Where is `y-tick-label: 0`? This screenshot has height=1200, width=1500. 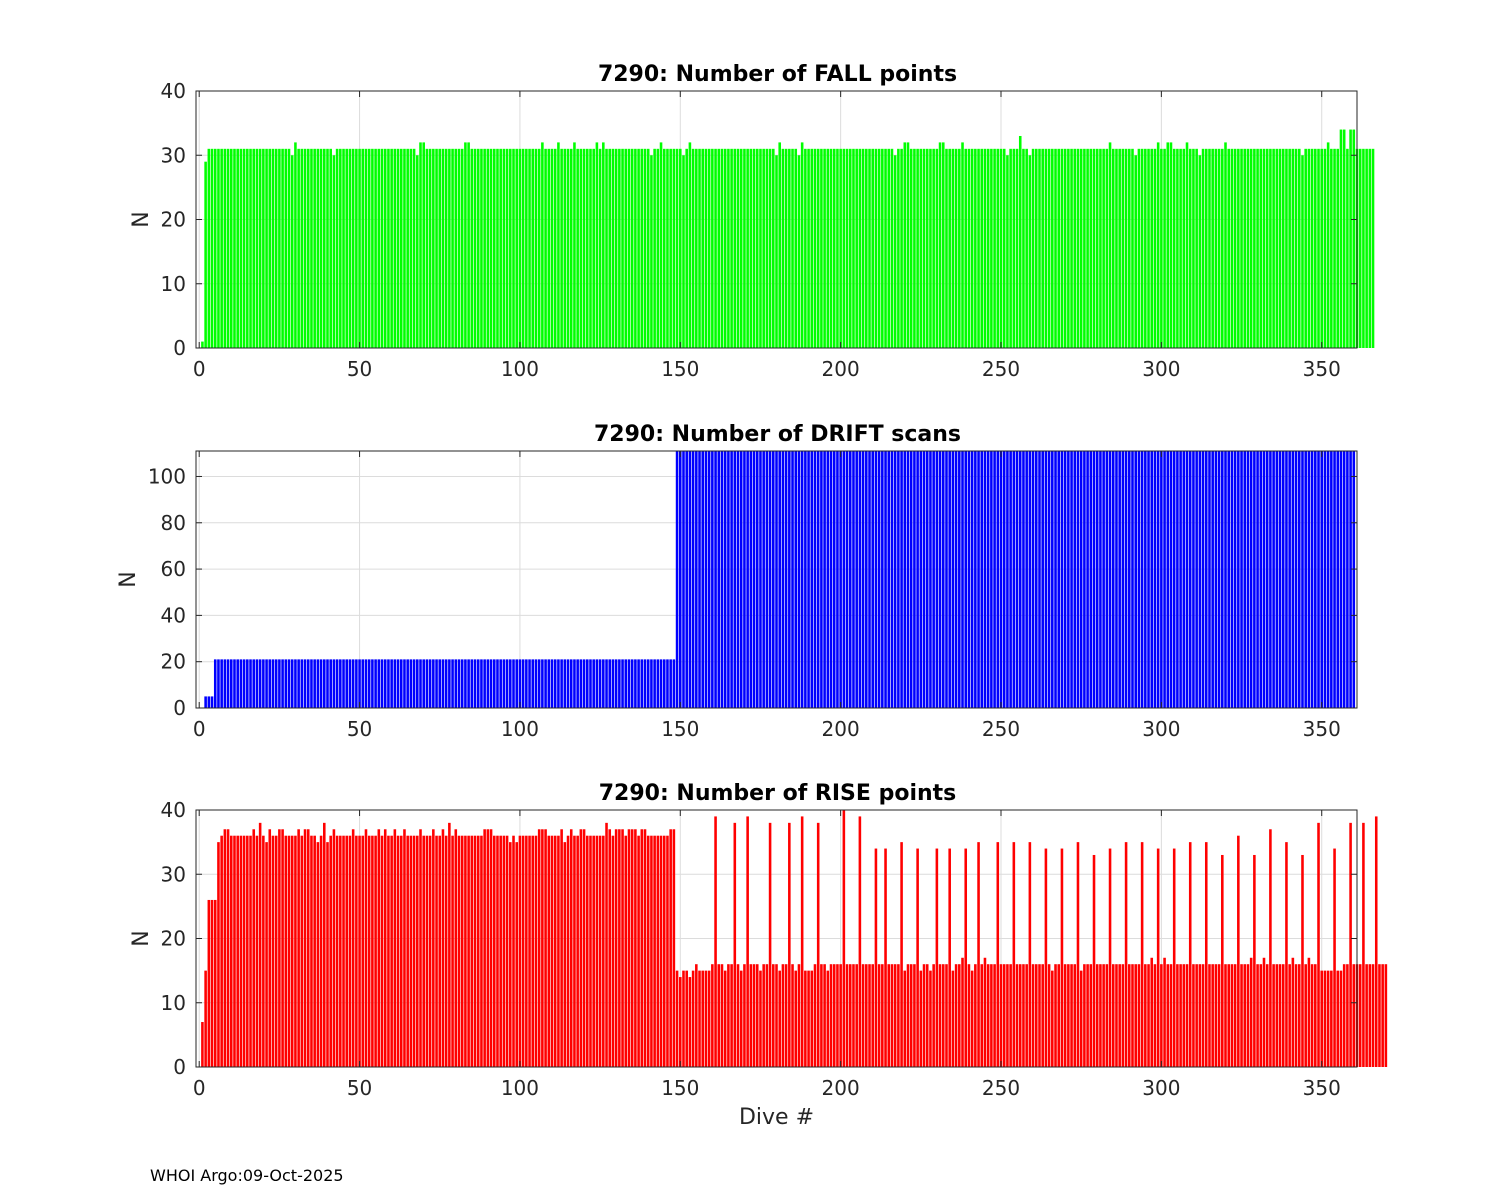 y-tick-label: 0 is located at coordinates (179, 1067).